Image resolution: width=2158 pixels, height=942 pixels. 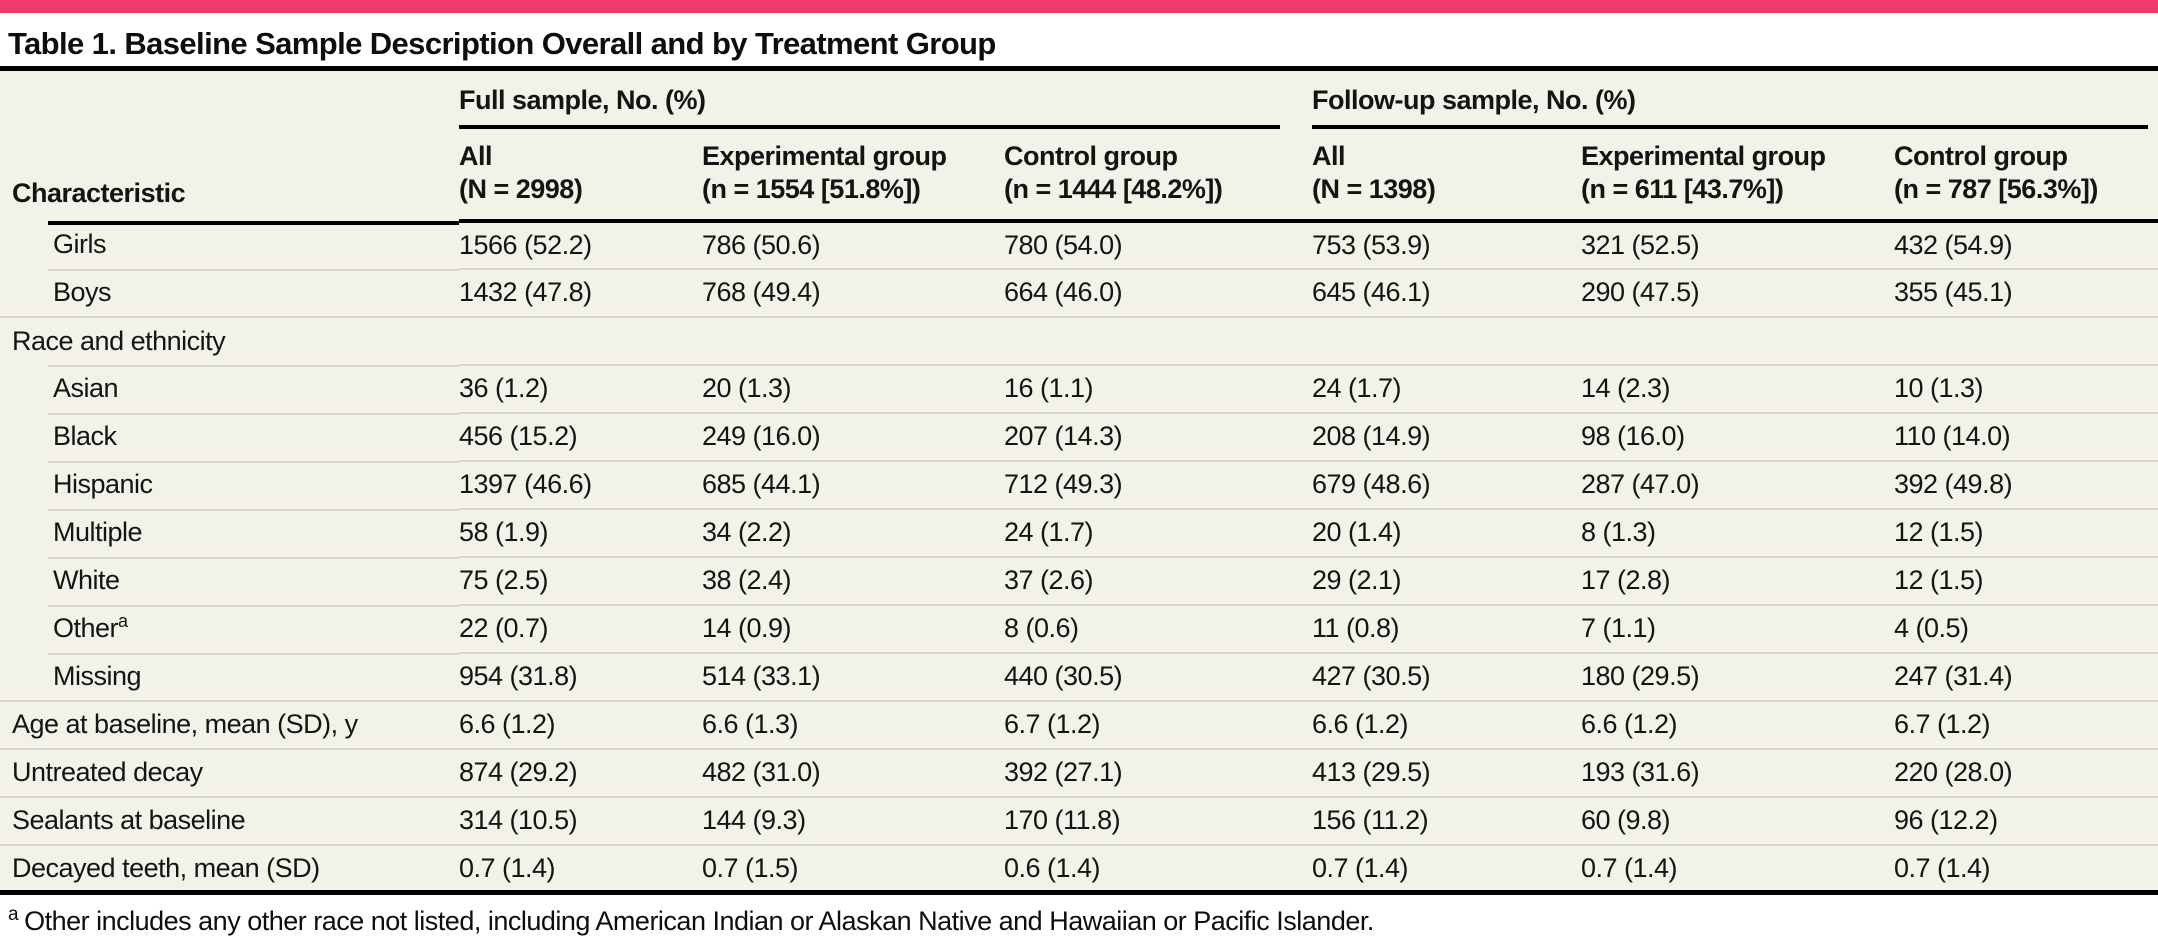 What do you see at coordinates (229, 580) in the screenshot?
I see `row-label: White` at bounding box center [229, 580].